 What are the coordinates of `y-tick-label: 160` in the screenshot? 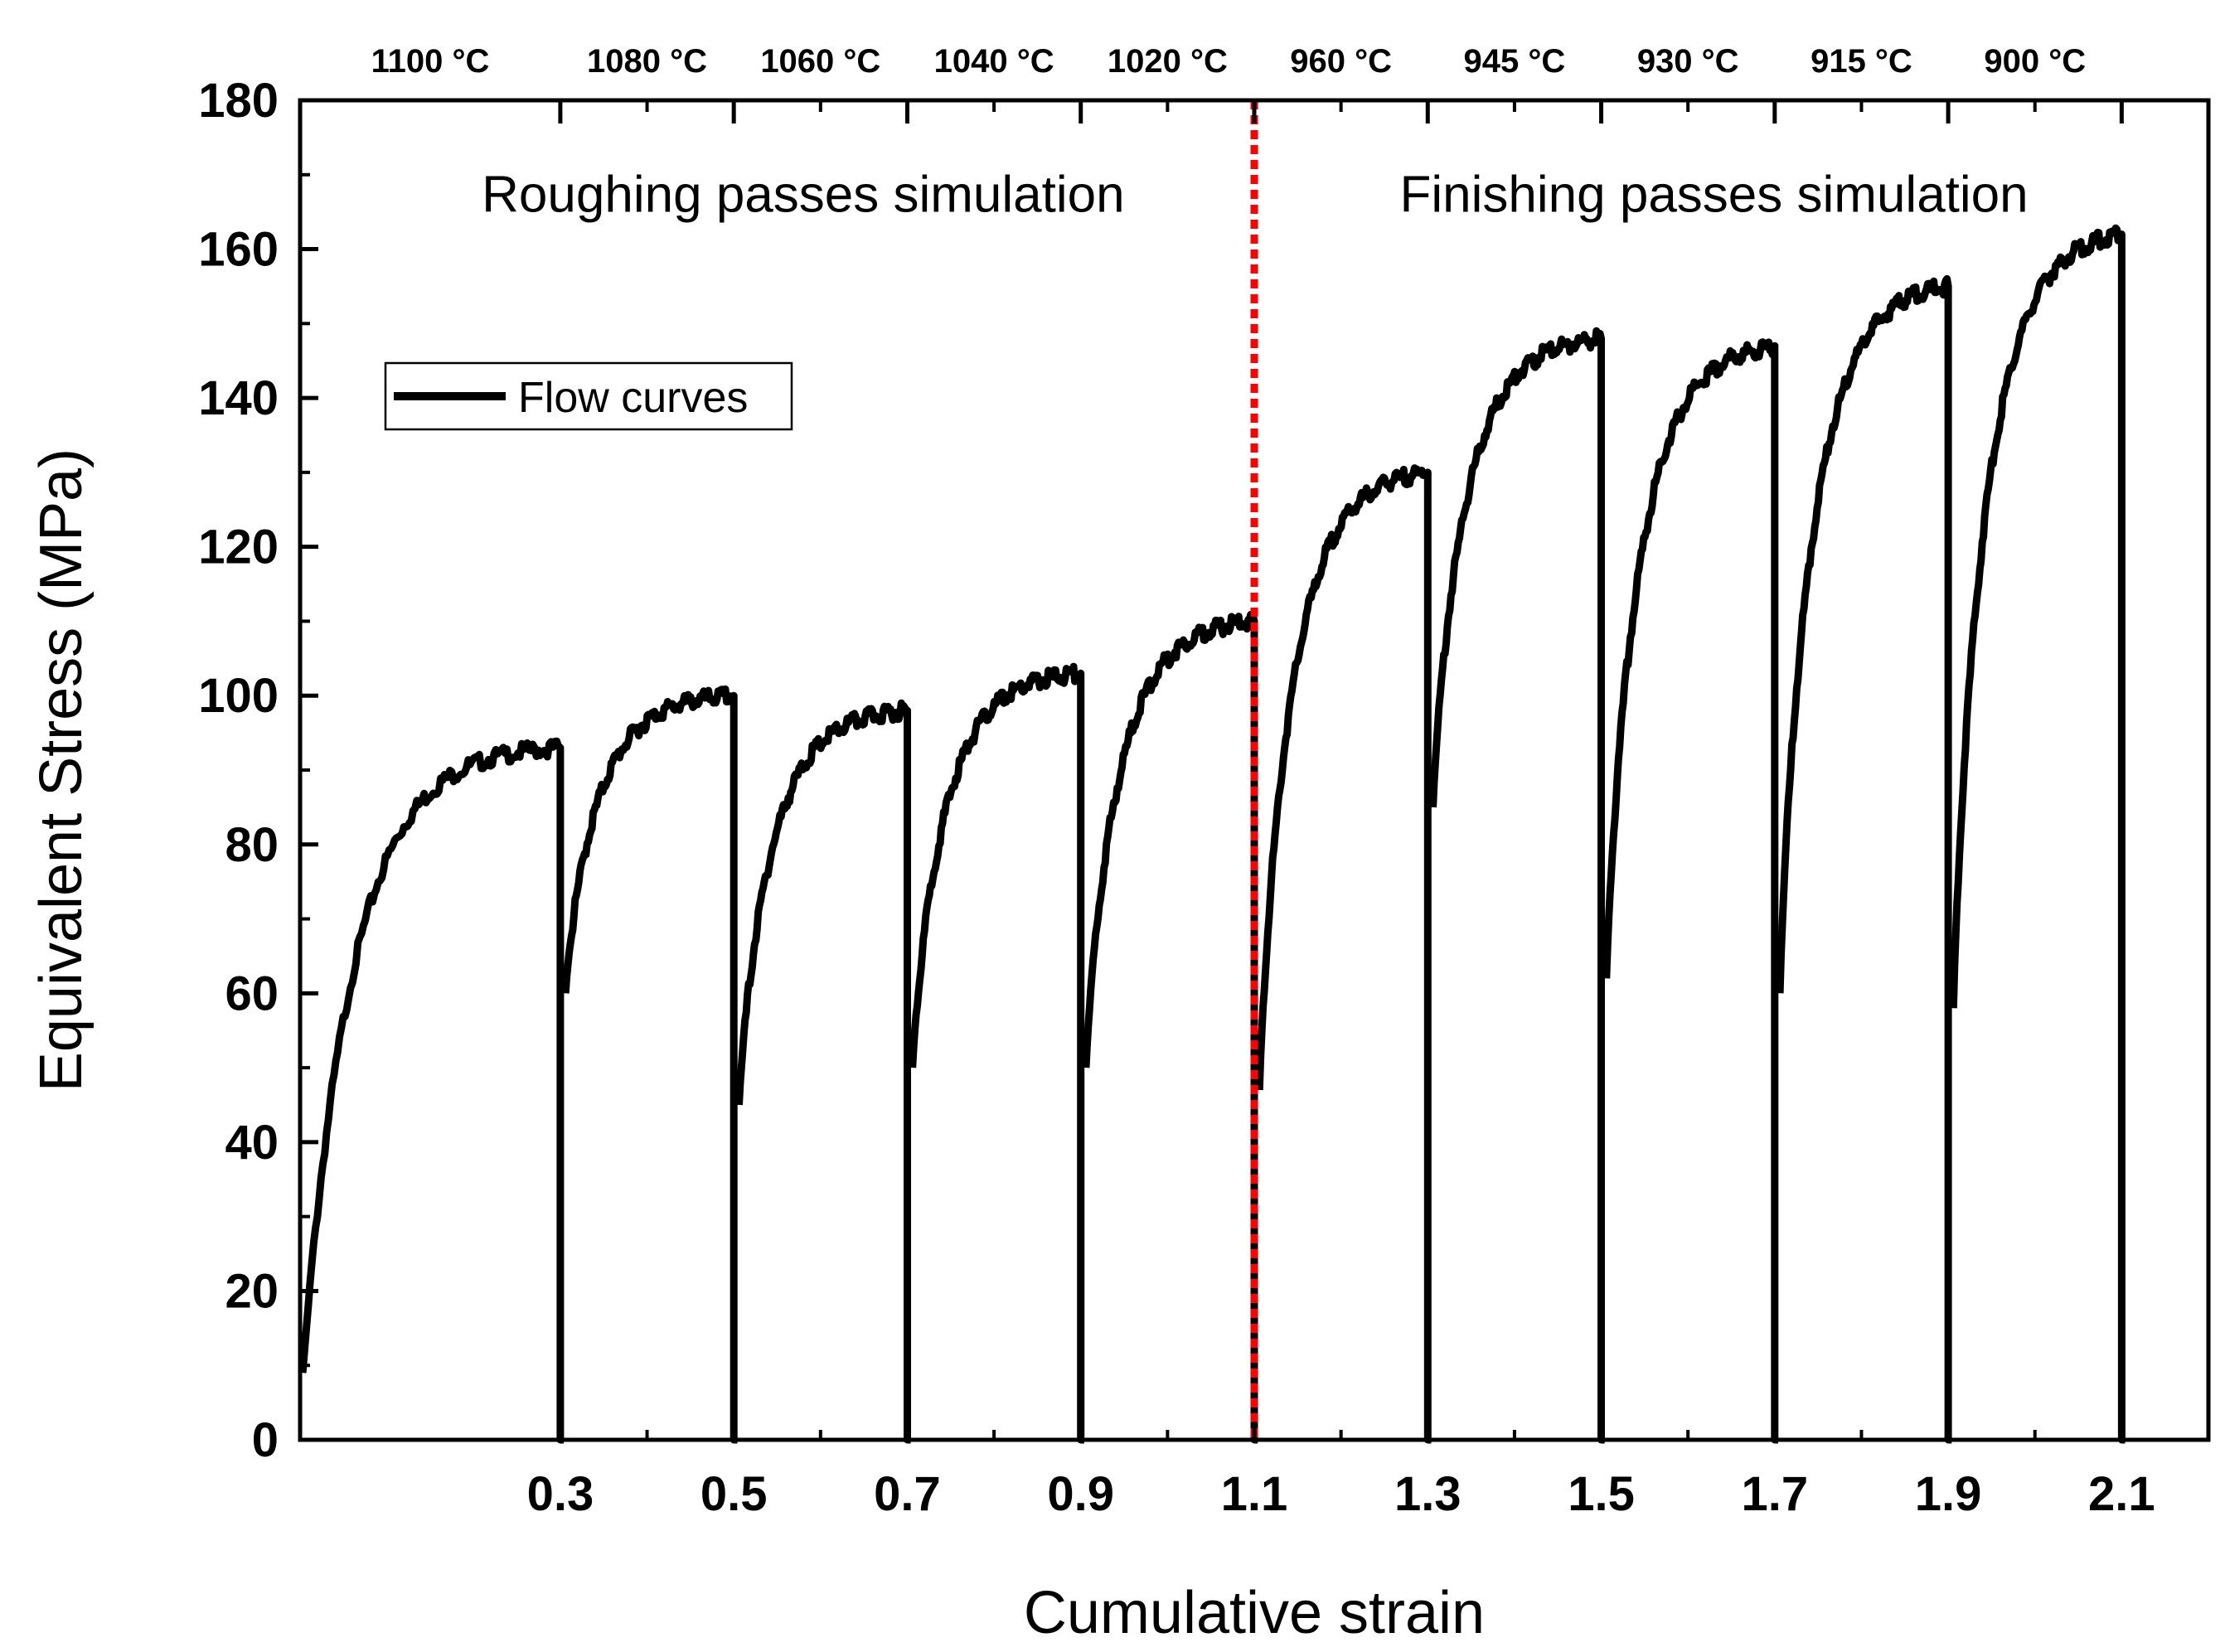 It's located at (238, 250).